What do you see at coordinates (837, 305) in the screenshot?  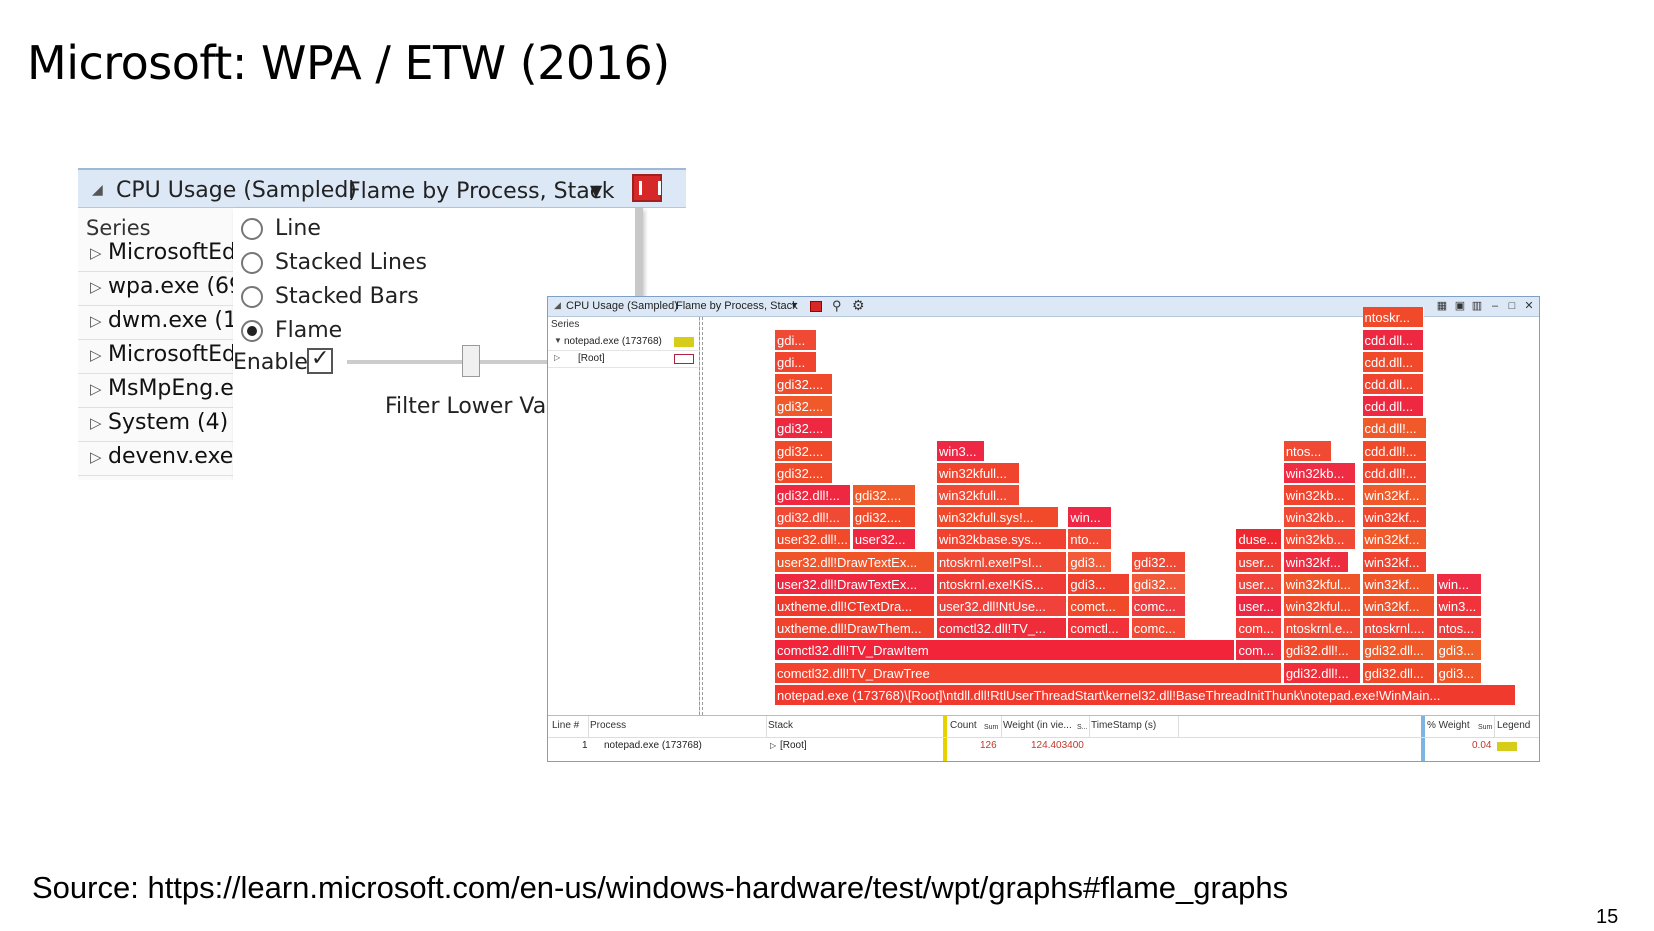 I see `search-icon: ⚲` at bounding box center [837, 305].